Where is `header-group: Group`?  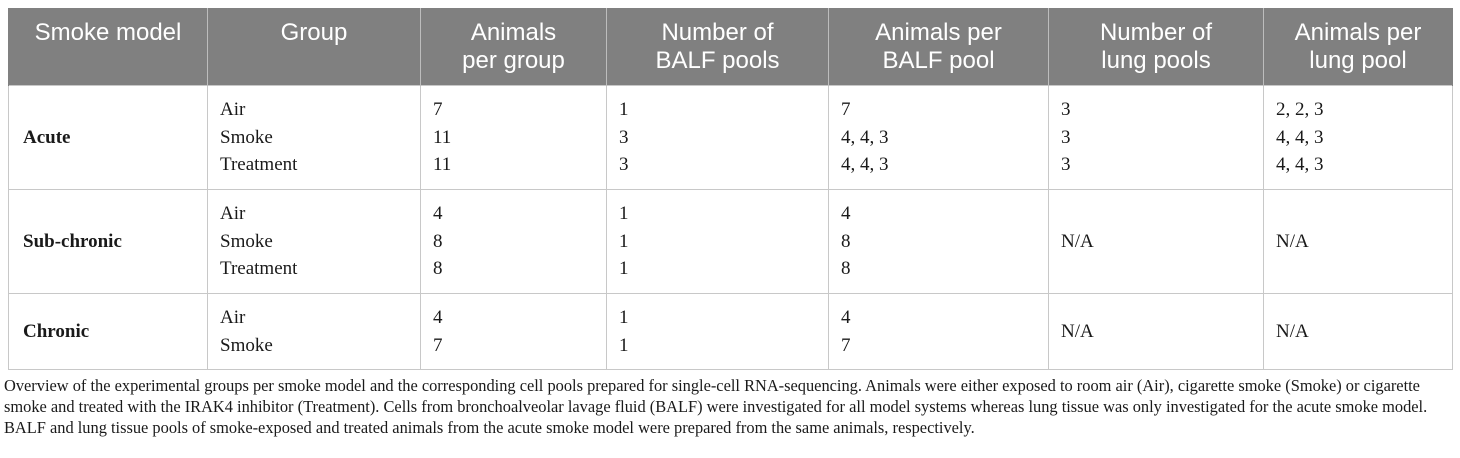
header-group: Group is located at coordinates (314, 47).